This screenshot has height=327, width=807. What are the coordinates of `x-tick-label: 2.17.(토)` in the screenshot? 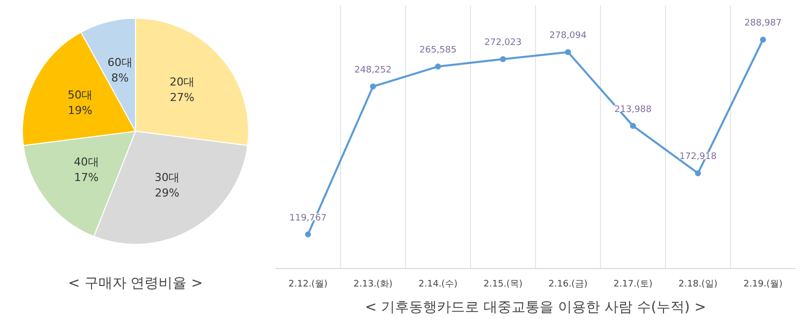 It's located at (633, 285).